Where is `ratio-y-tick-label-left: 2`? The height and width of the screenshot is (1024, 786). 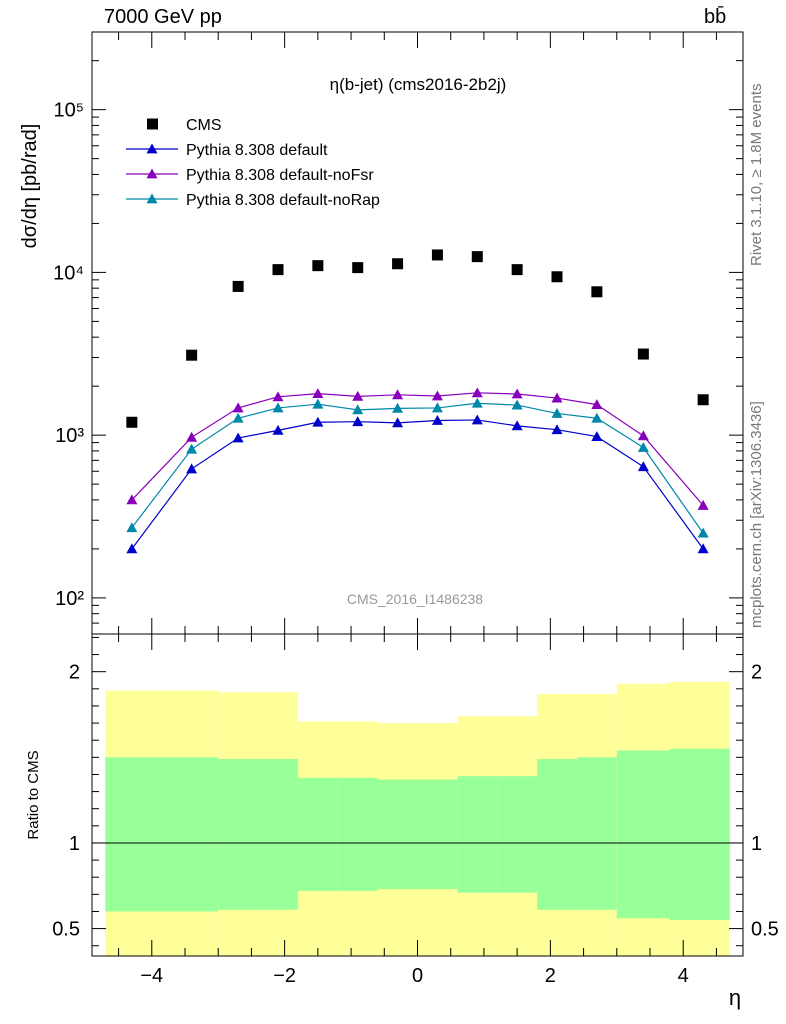
ratio-y-tick-label-left: 2 is located at coordinates (74, 673).